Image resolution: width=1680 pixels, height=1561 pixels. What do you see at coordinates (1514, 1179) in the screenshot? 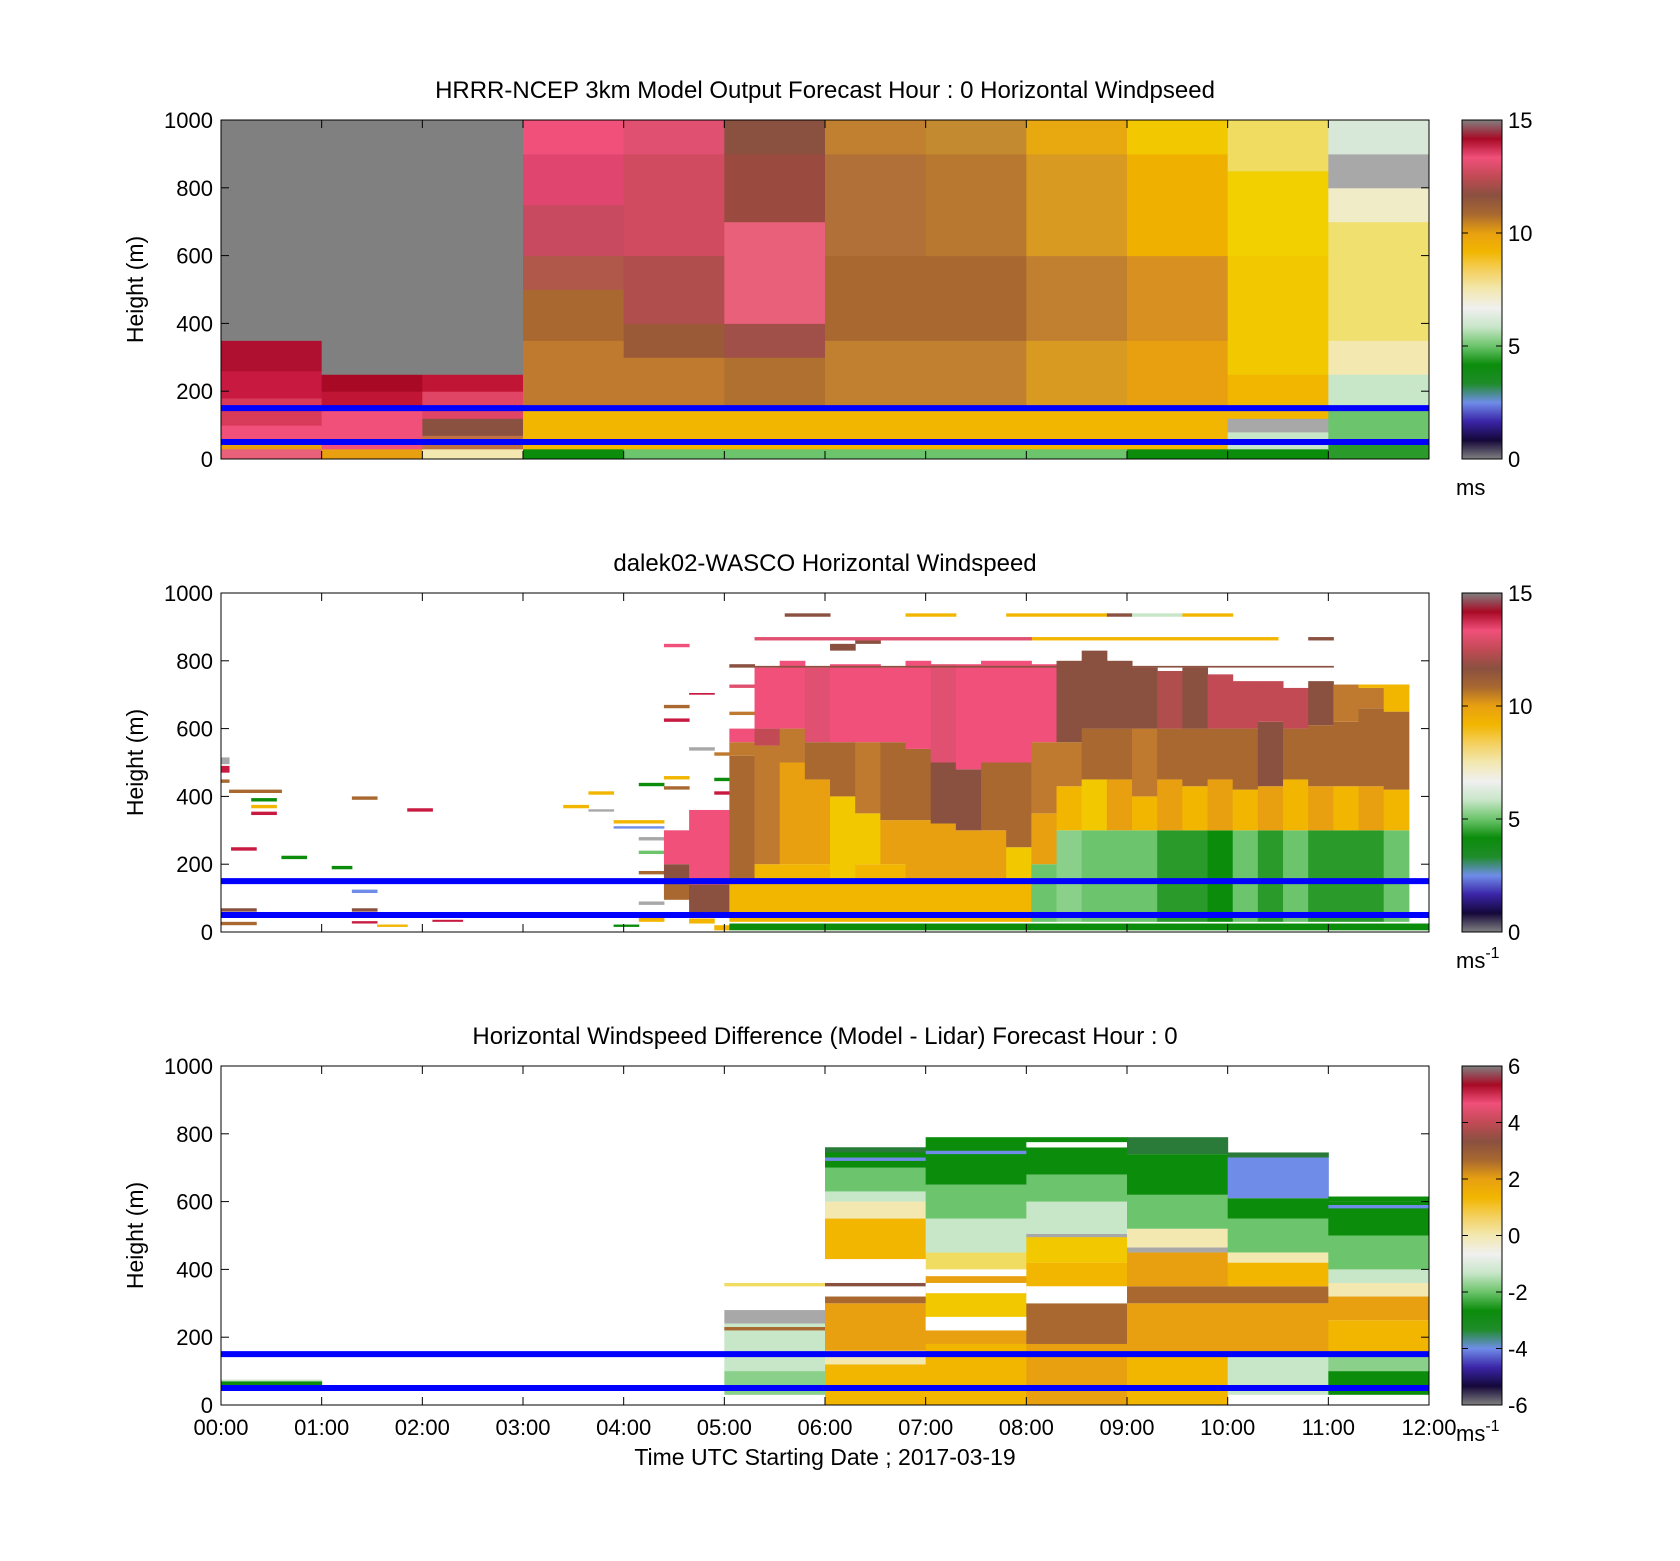
I see `colorbar-tick-label: 2` at bounding box center [1514, 1179].